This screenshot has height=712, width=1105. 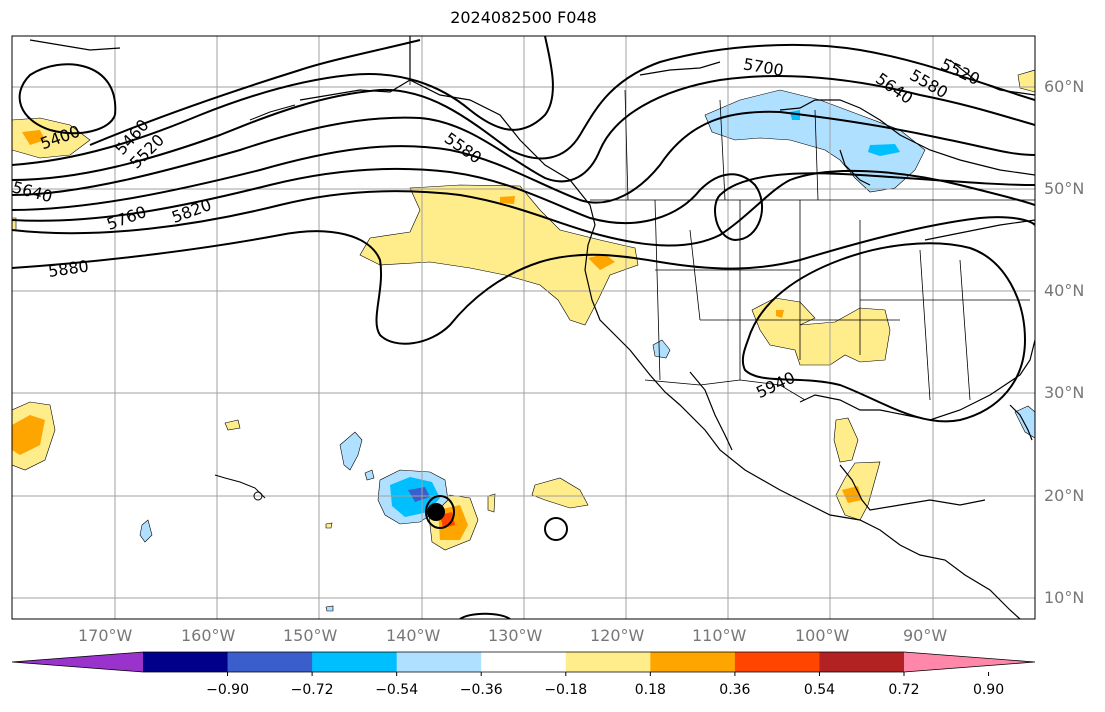 What do you see at coordinates (255, 302) in the screenshot?
I see `islands` at bounding box center [255, 302].